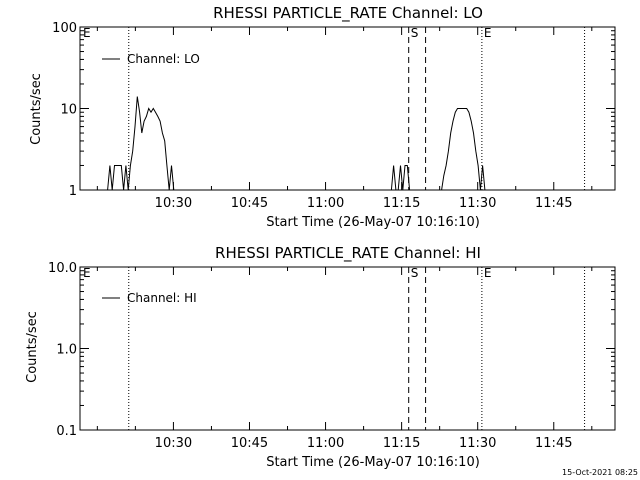  Describe the element at coordinates (296, 143) in the screenshot. I see `series-lo` at that location.